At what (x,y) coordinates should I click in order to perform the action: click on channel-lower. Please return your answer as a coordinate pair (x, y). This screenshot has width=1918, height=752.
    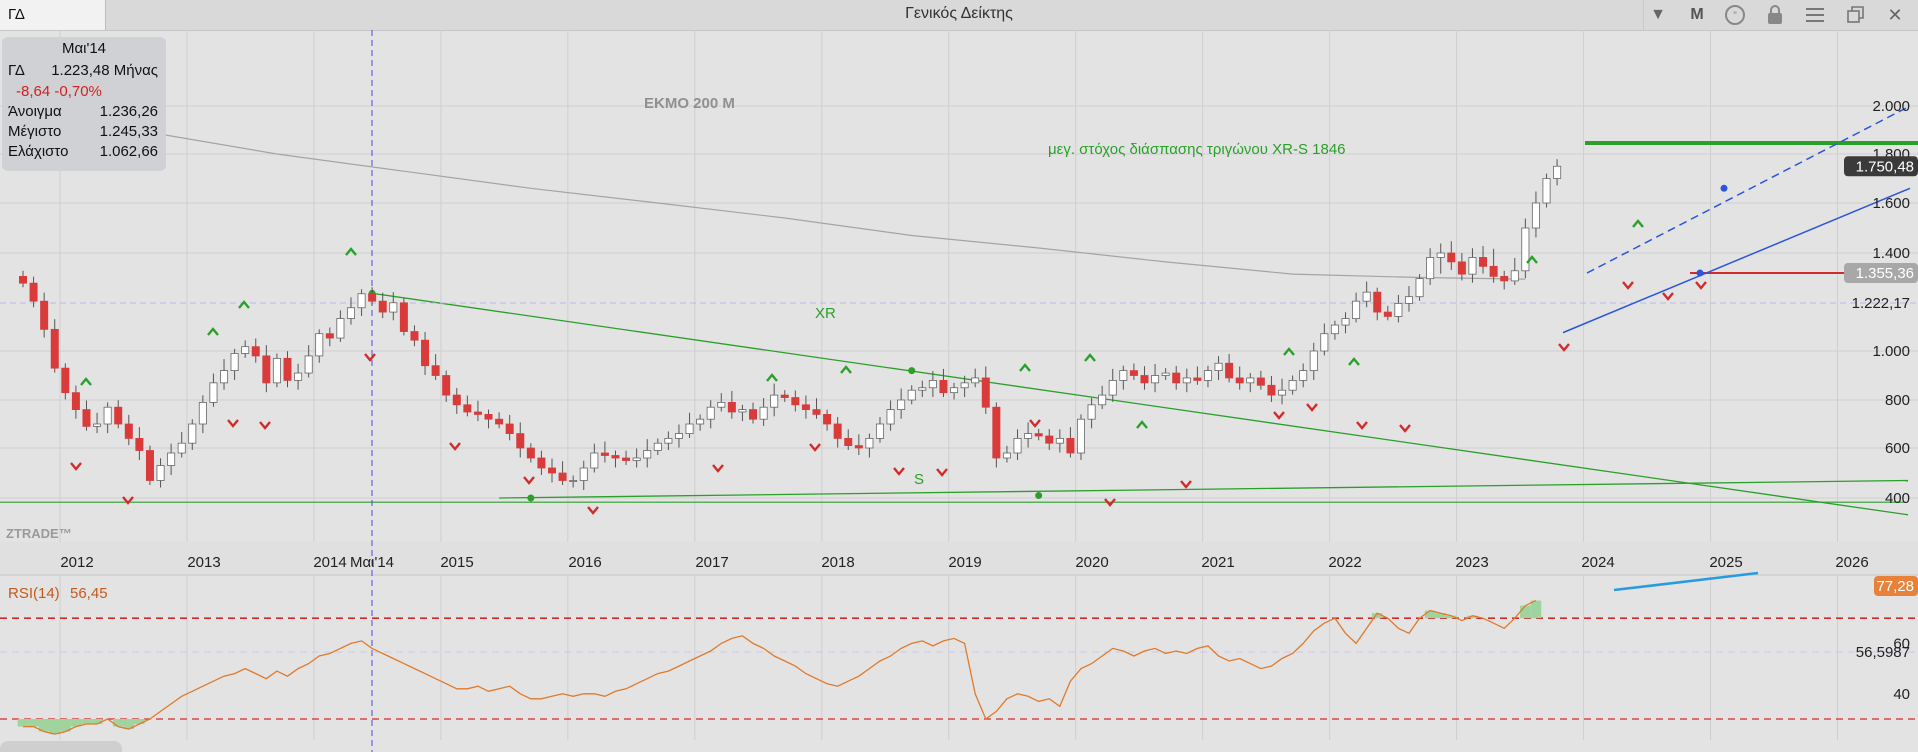
    Looking at the image, I should click on (1736, 260).